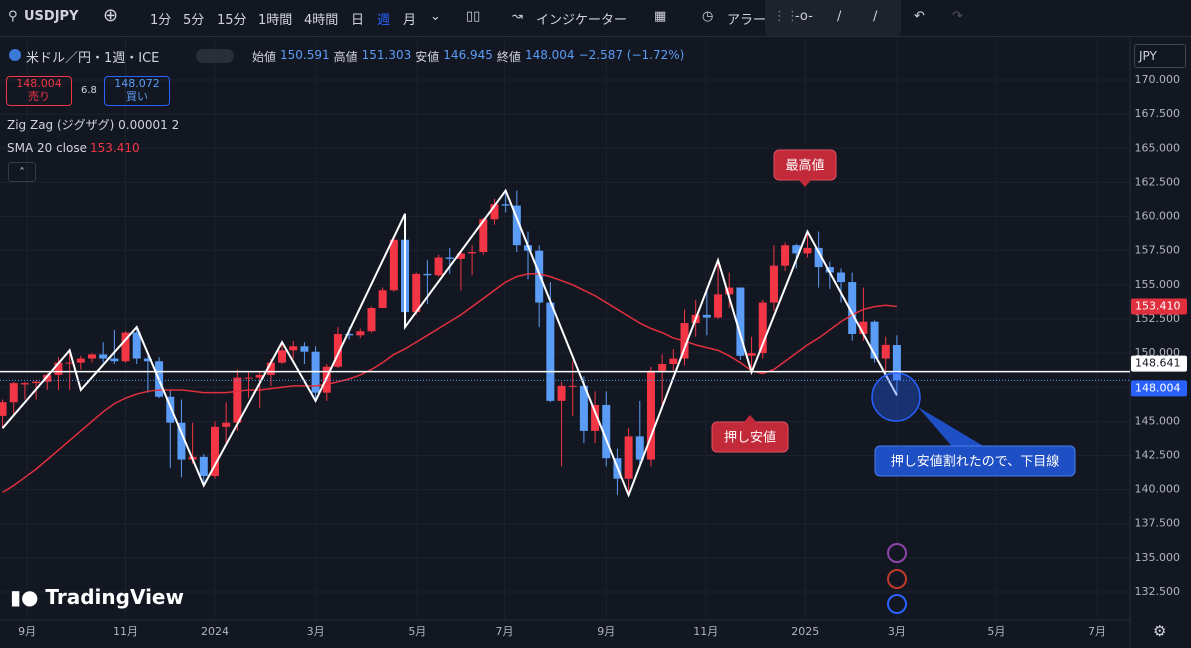  What do you see at coordinates (1158, 420) in the screenshot?
I see `y-tick-label: 145.000` at bounding box center [1158, 420].